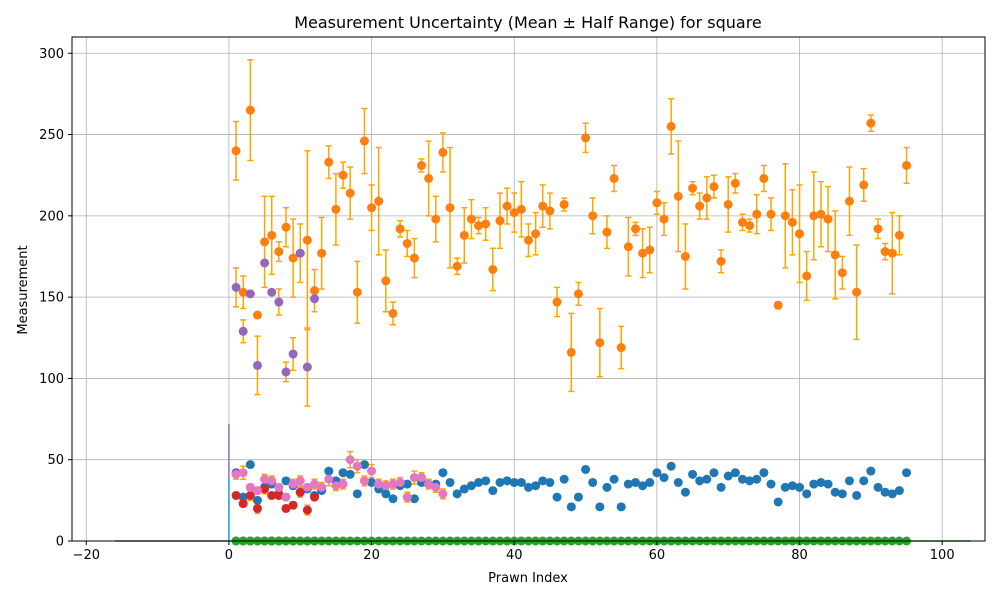 This screenshot has height=600, width=1000. Describe the element at coordinates (51, 379) in the screenshot. I see `y-tick-label: 100` at that location.